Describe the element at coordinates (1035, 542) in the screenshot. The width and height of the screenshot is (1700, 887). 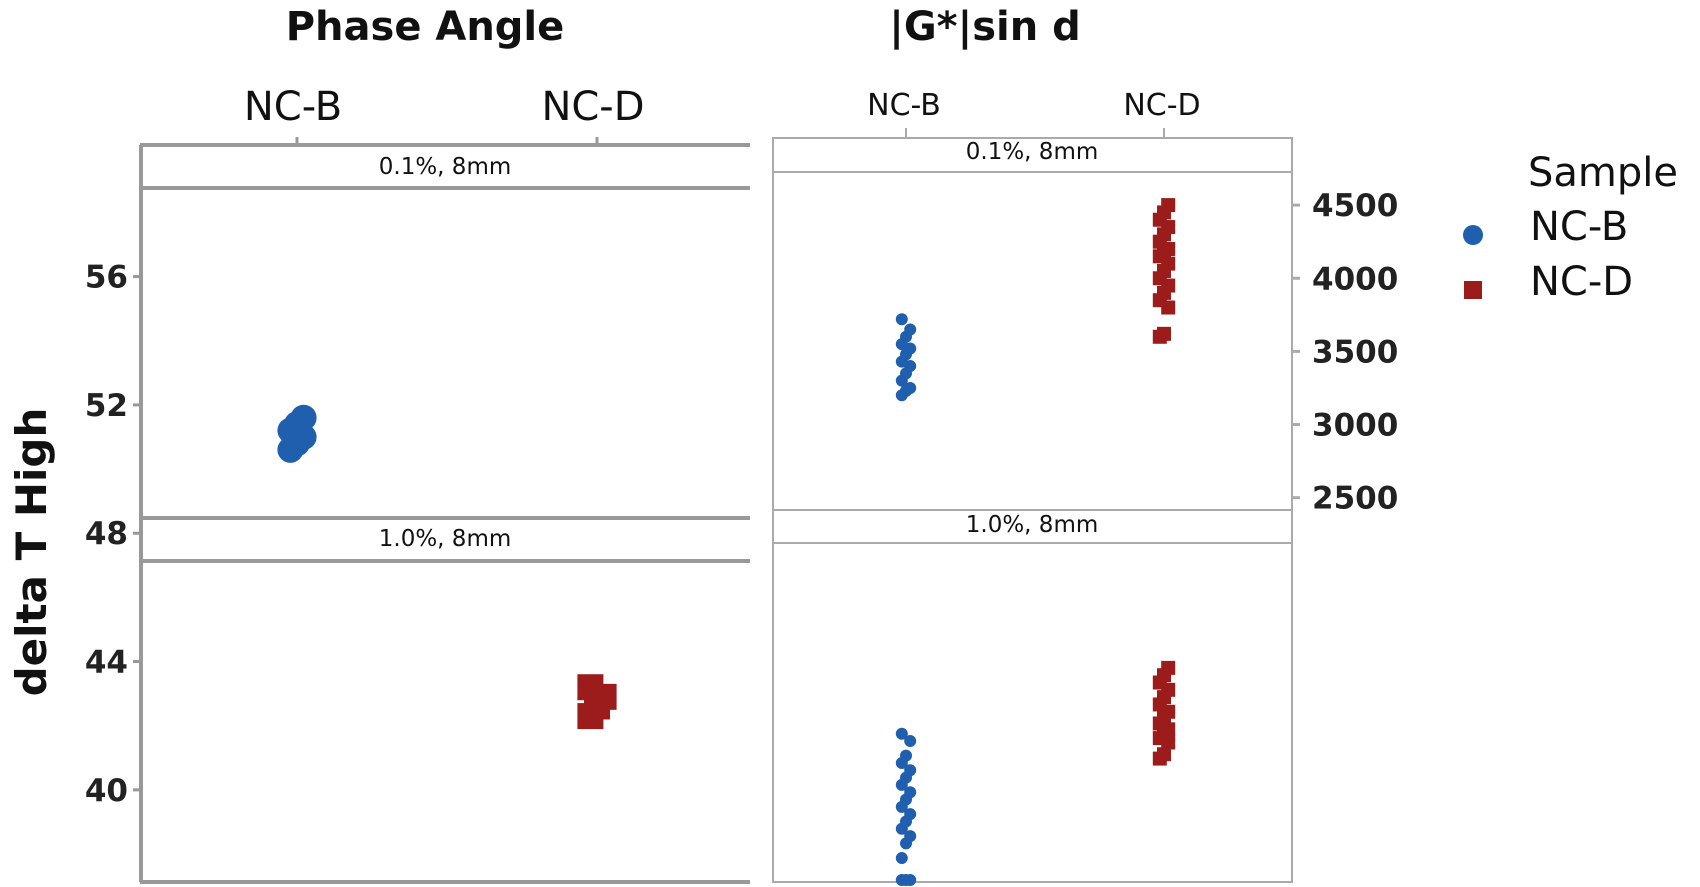
I see `right-chart-points` at that location.